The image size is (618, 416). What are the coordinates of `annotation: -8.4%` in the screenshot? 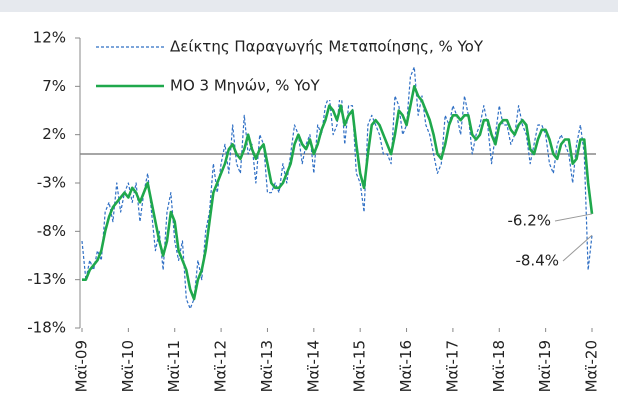 It's located at (537, 261).